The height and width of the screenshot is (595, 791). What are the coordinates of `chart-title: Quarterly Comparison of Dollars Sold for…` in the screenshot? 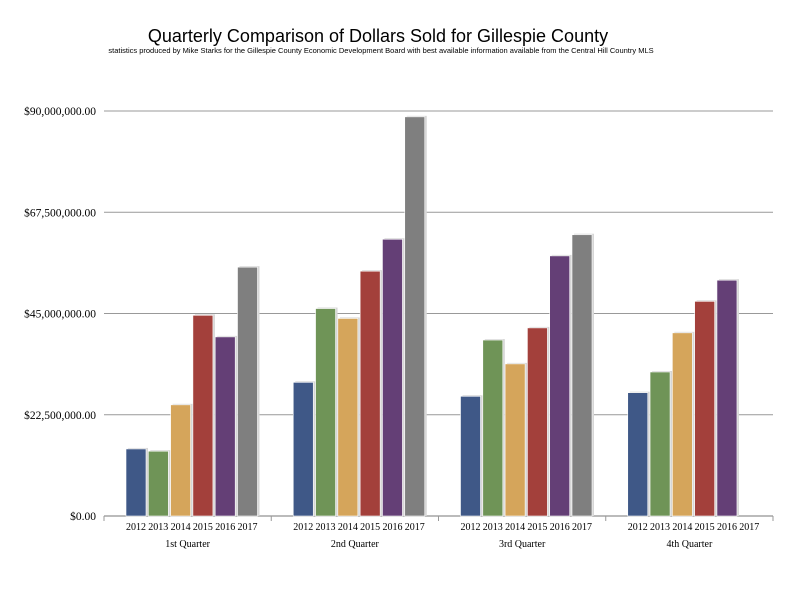 It's located at (378, 36).